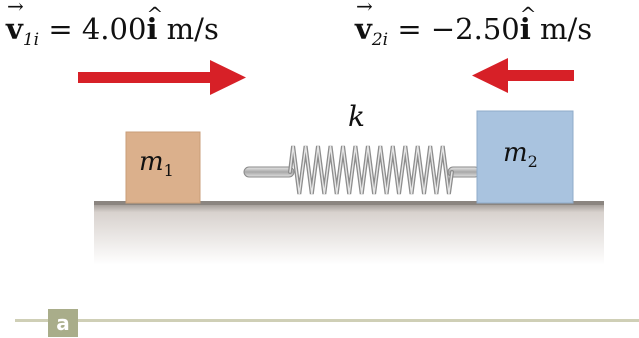  What do you see at coordinates (112, 25) in the screenshot?
I see `velocity-label-1: → v1i = 4.00 ^ i m/s` at bounding box center [112, 25].